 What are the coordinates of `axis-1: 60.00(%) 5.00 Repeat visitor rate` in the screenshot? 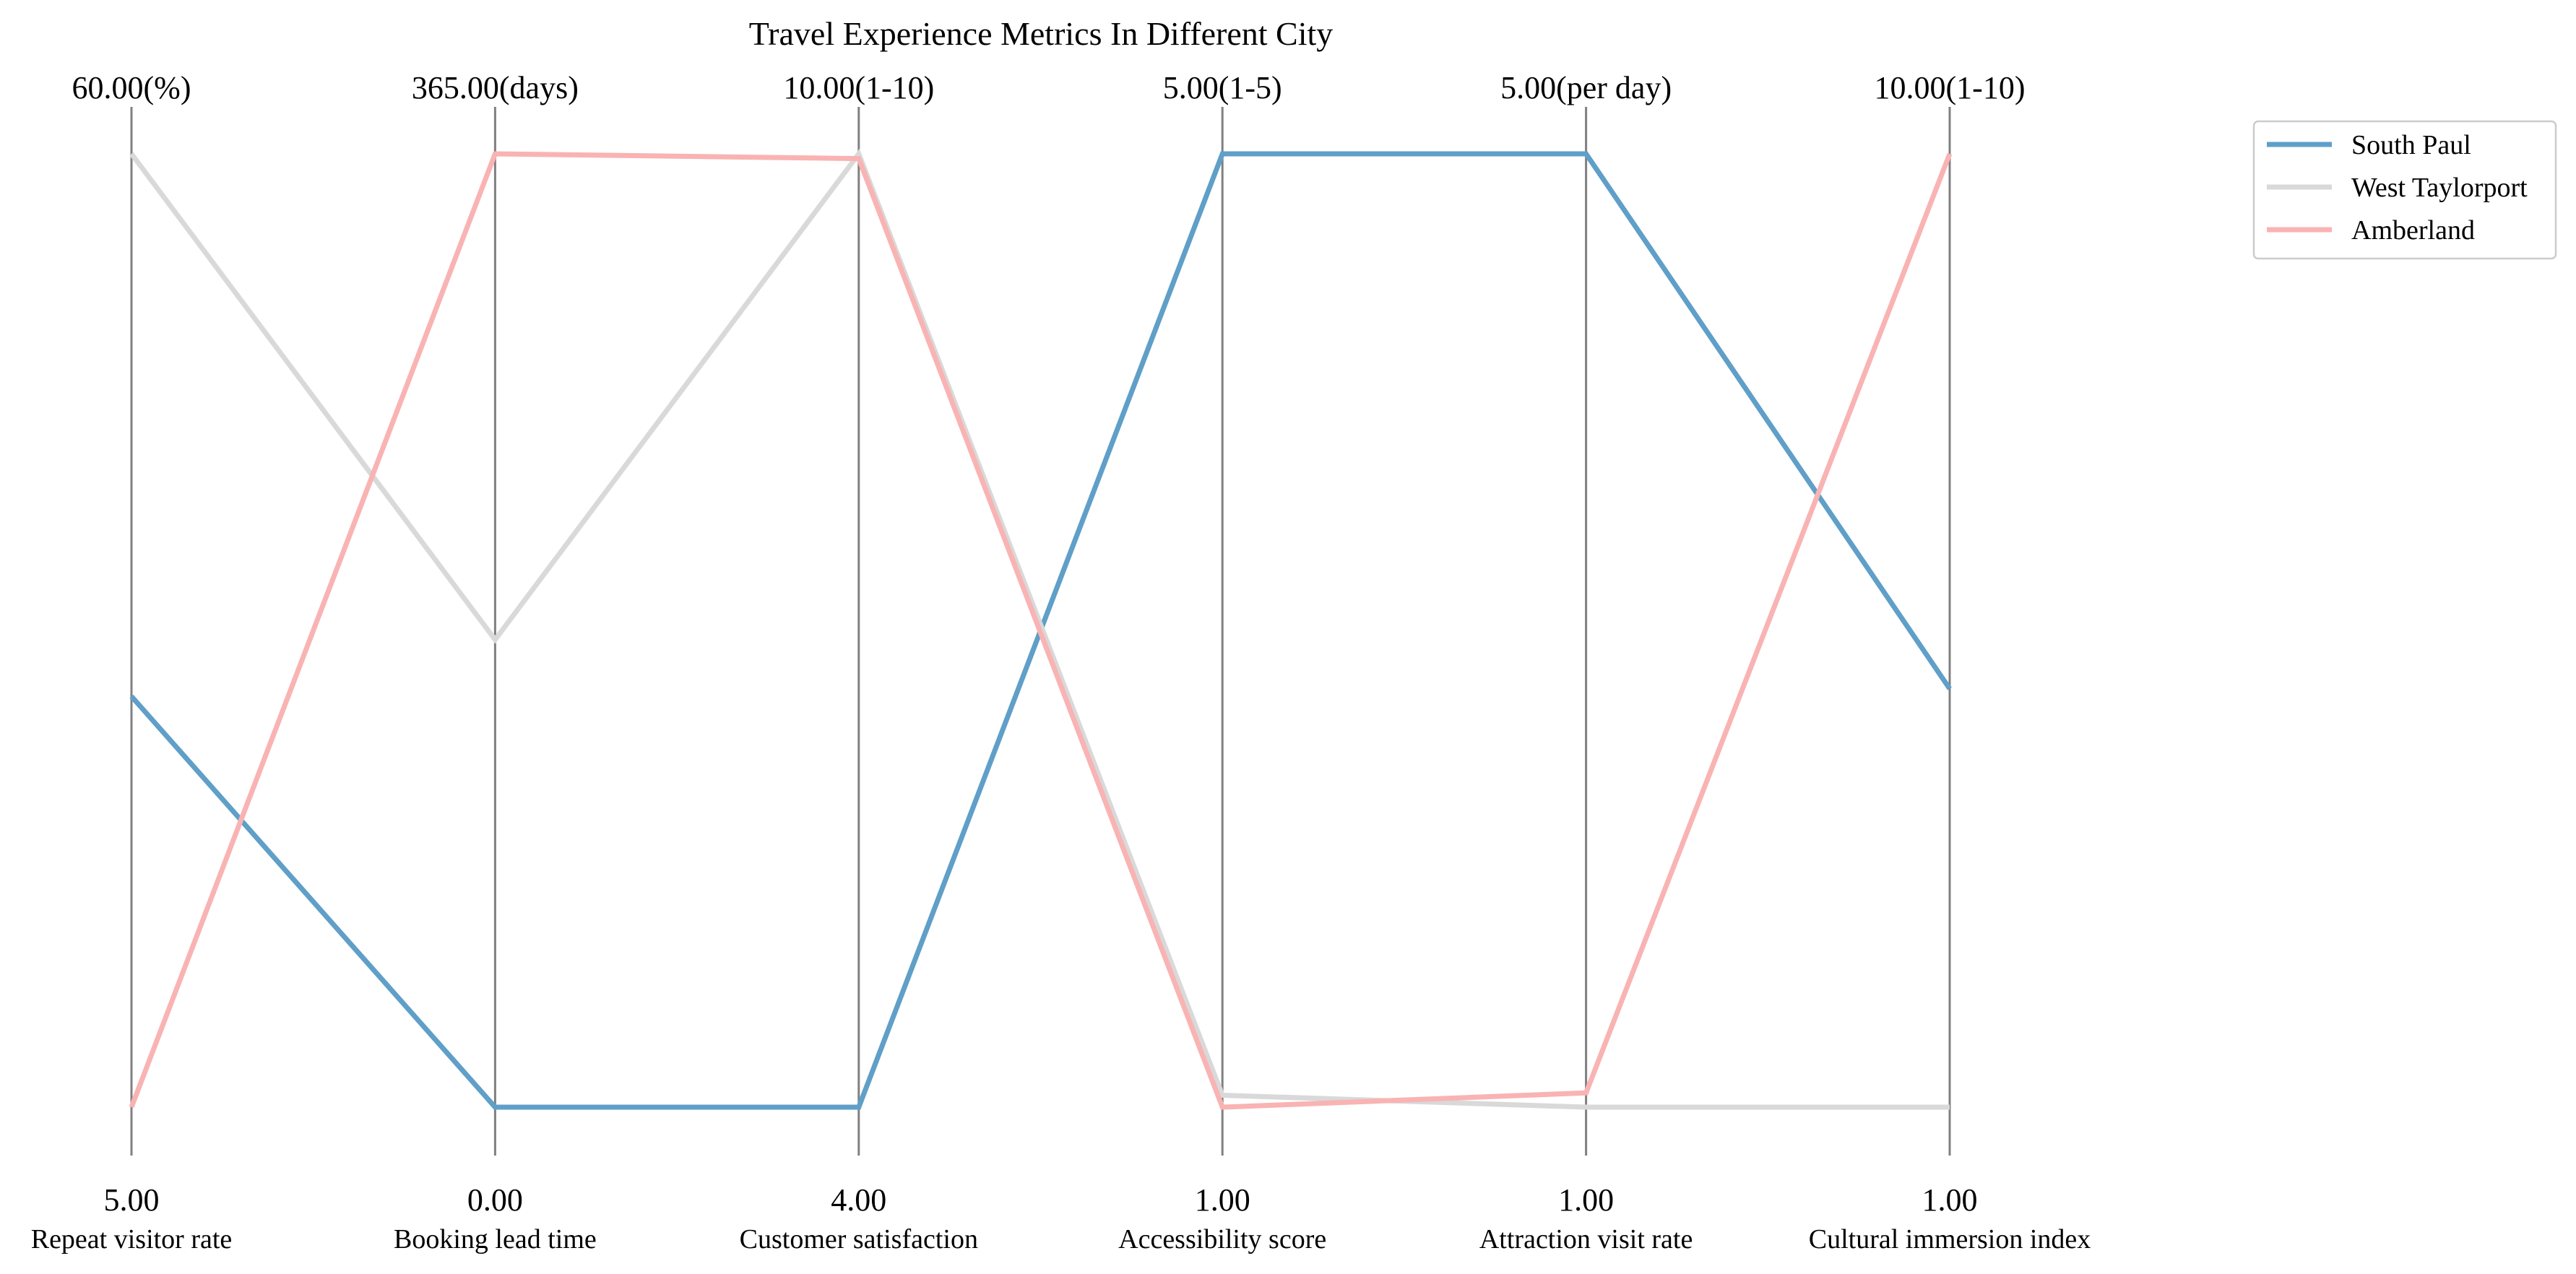 It's located at (132, 662).